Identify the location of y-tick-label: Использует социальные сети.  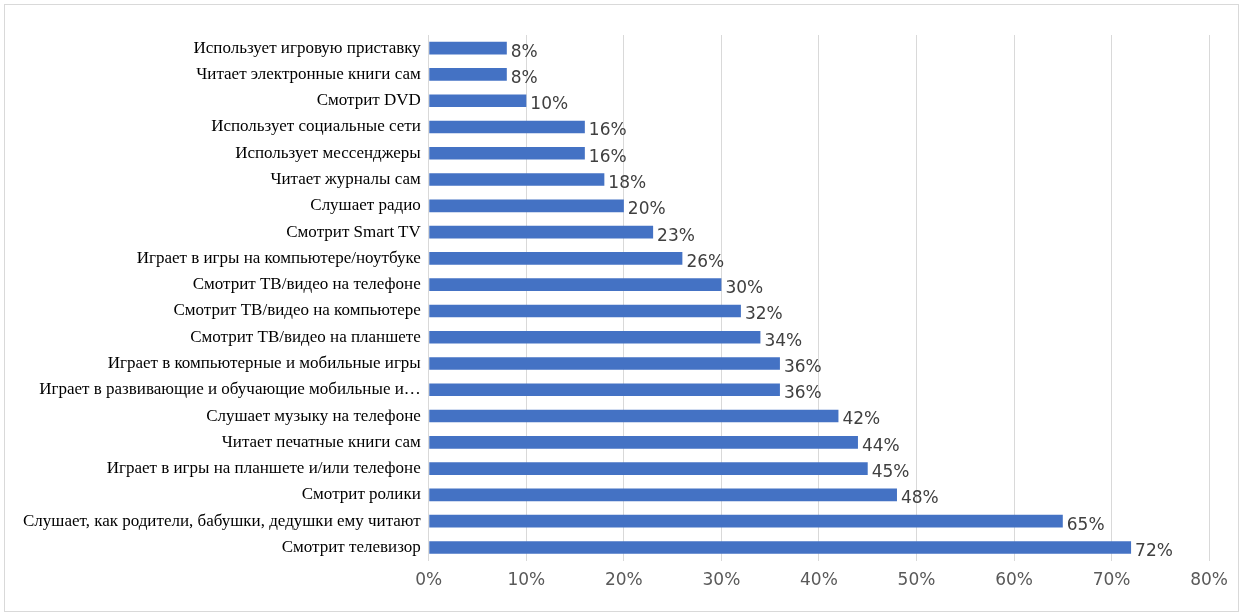
(316, 126).